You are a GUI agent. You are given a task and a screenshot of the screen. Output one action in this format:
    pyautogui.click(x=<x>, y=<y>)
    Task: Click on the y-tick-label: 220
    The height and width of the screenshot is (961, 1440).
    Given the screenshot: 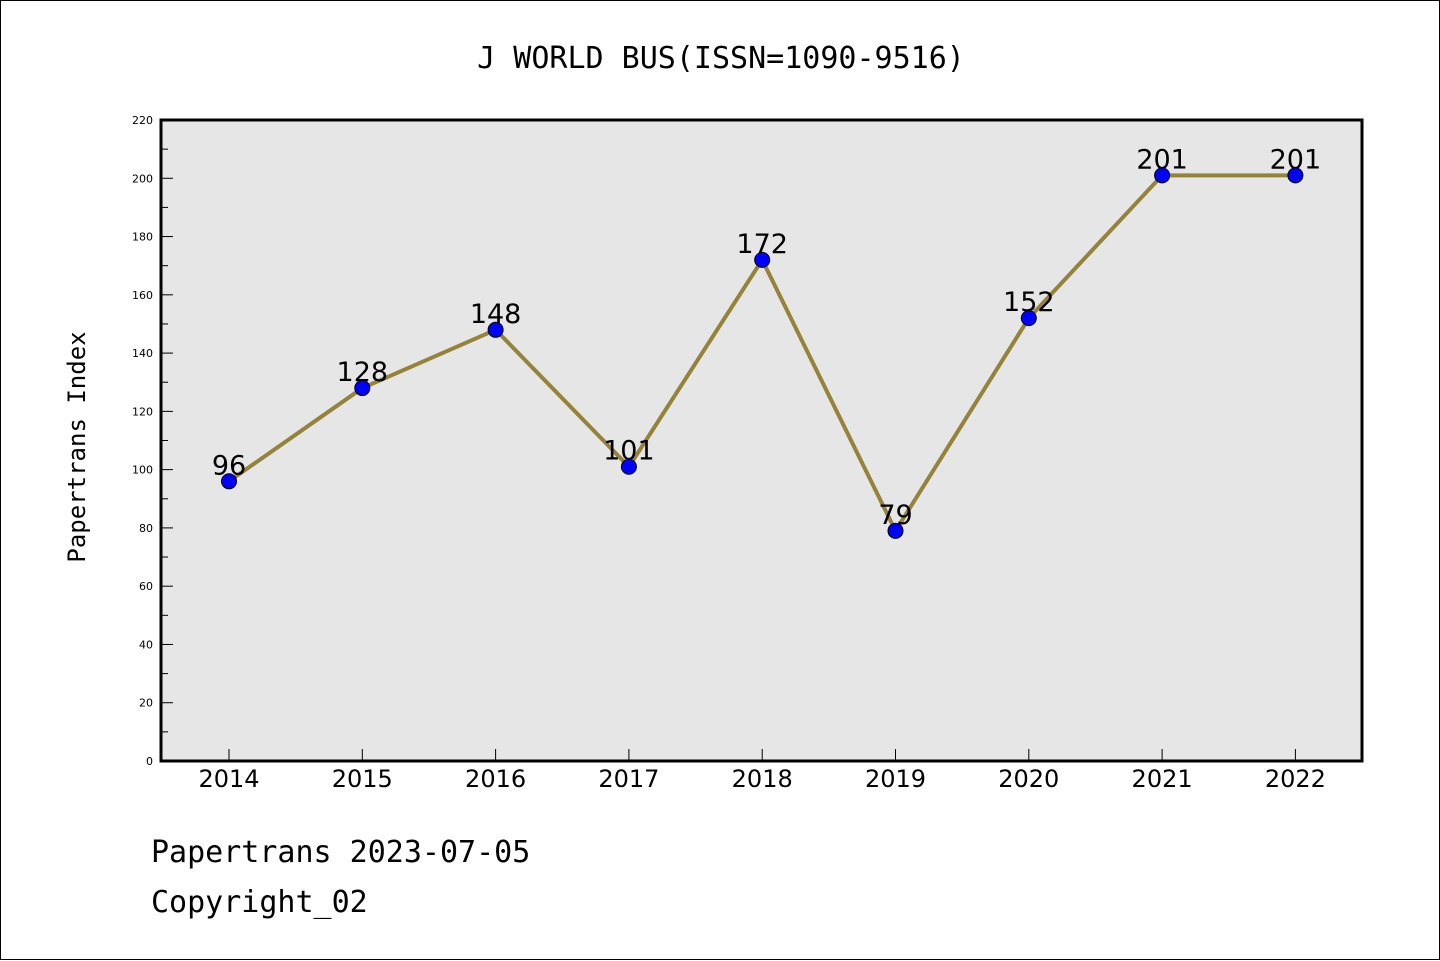 What is the action you would take?
    pyautogui.click(x=142, y=120)
    